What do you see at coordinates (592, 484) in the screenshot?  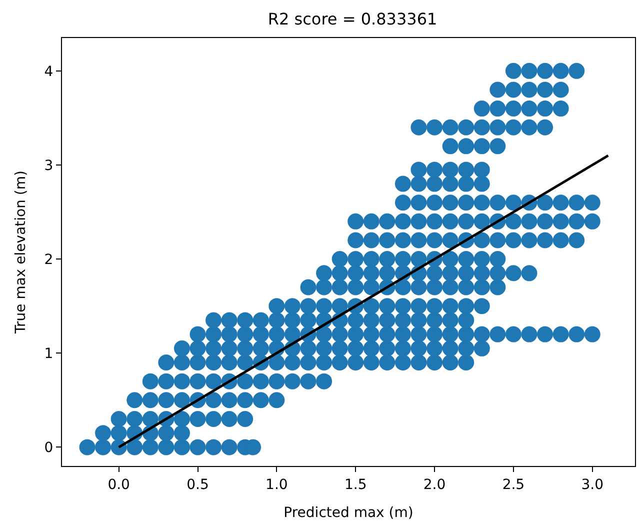 I see `x-tick-label: 3.0` at bounding box center [592, 484].